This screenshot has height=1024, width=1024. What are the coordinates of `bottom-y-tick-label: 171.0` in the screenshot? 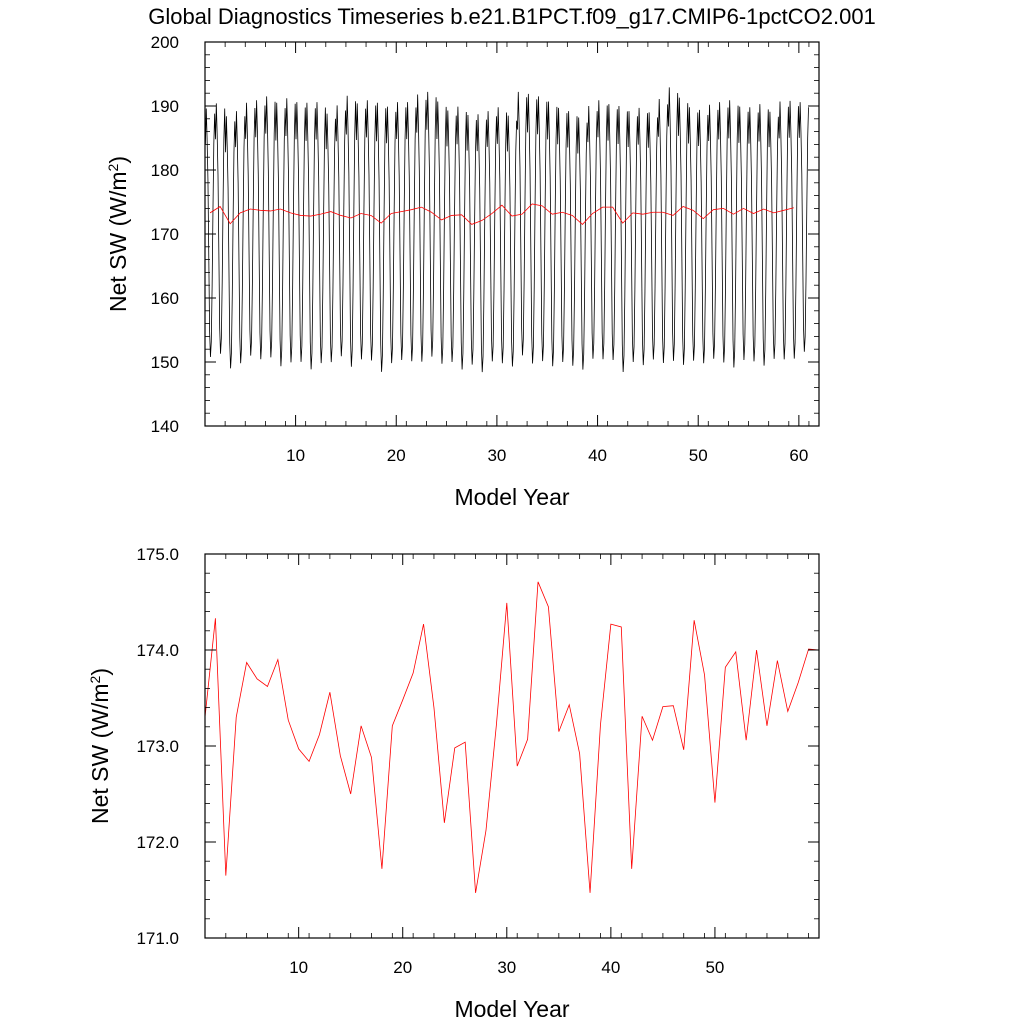 It's located at (157, 938).